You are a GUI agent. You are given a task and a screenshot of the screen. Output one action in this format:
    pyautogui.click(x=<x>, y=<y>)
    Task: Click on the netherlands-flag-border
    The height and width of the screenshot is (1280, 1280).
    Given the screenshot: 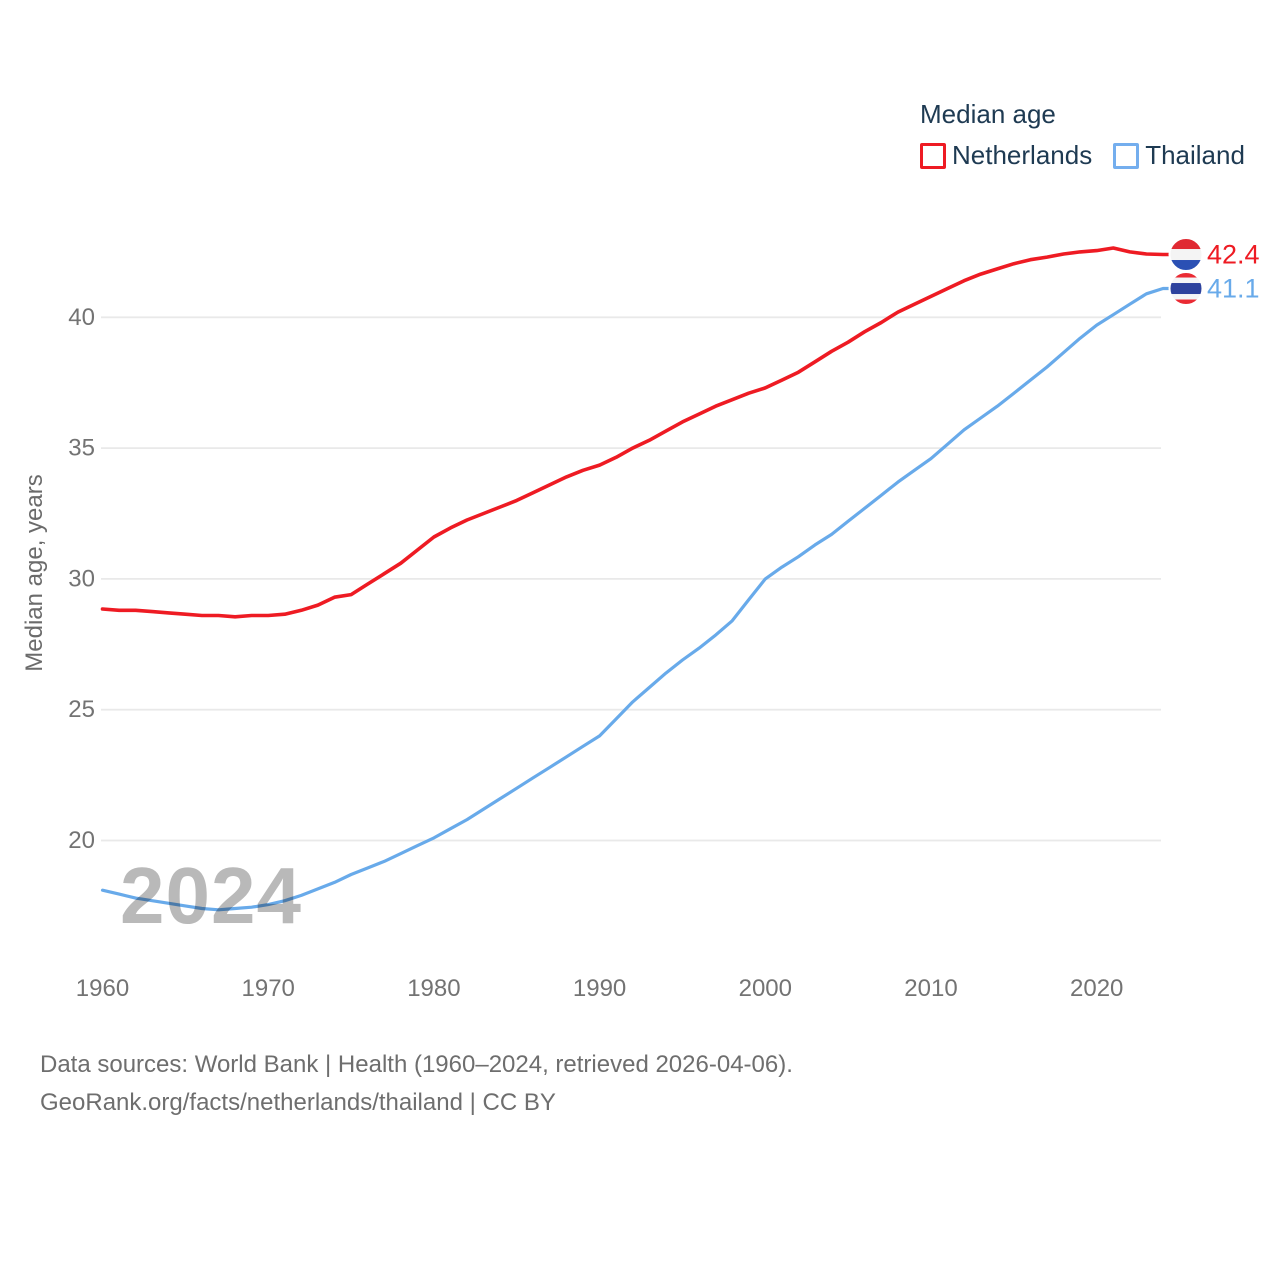 What is the action you would take?
    pyautogui.click(x=1186, y=255)
    